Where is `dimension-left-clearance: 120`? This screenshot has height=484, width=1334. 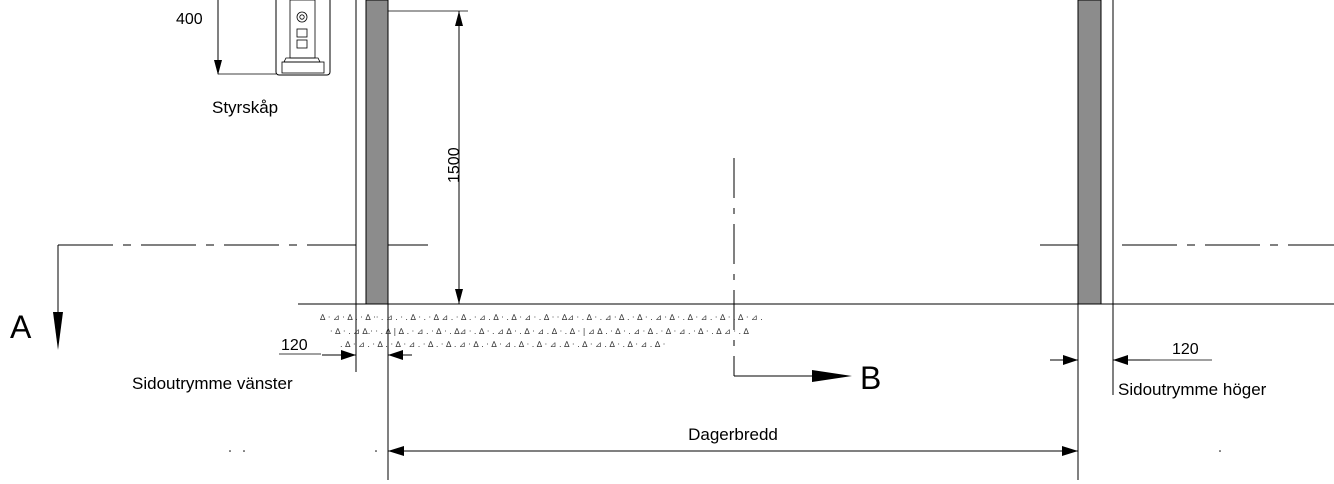 dimension-left-clearance: 120 is located at coordinates (345, 348).